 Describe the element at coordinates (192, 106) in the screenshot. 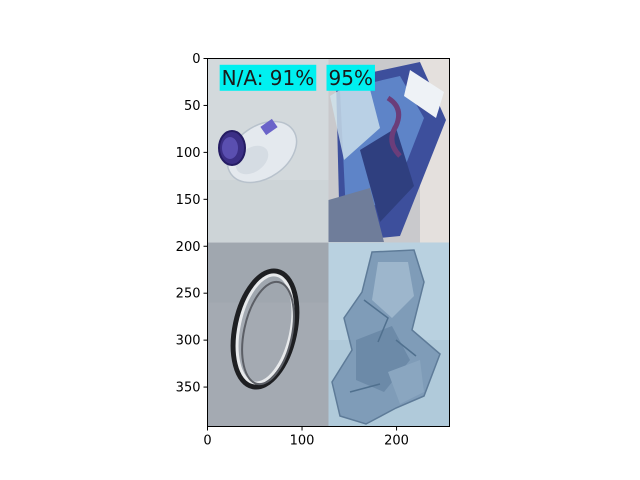

I see `y-tick-label: 50` at that location.